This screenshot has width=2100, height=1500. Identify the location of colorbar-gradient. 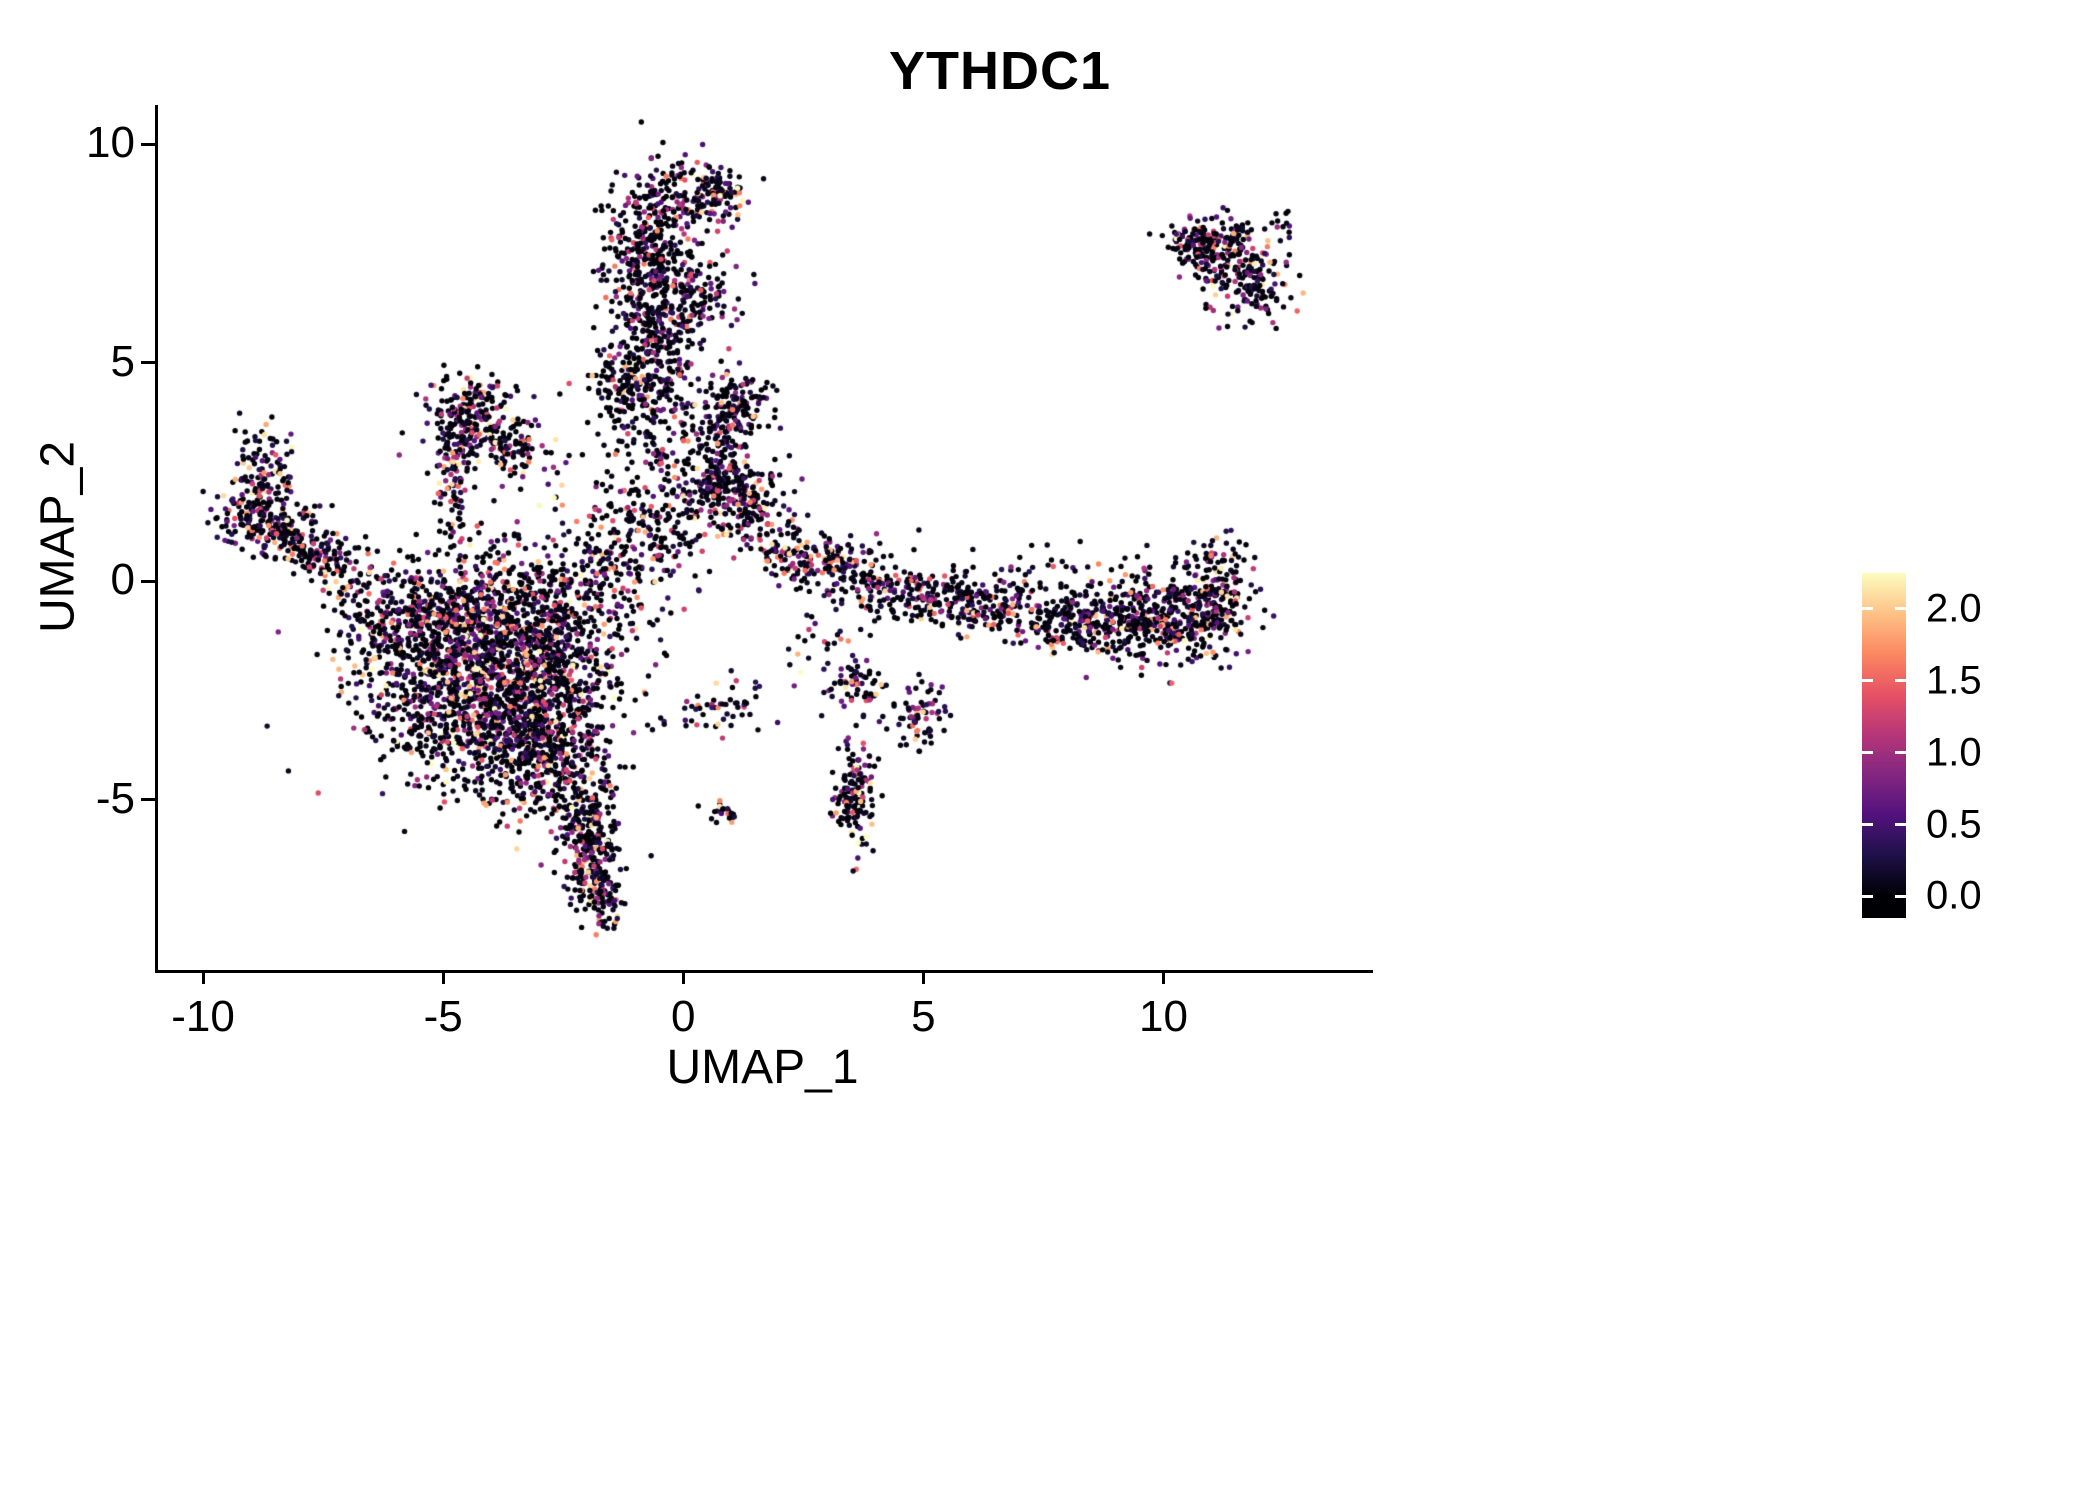
(1884, 745).